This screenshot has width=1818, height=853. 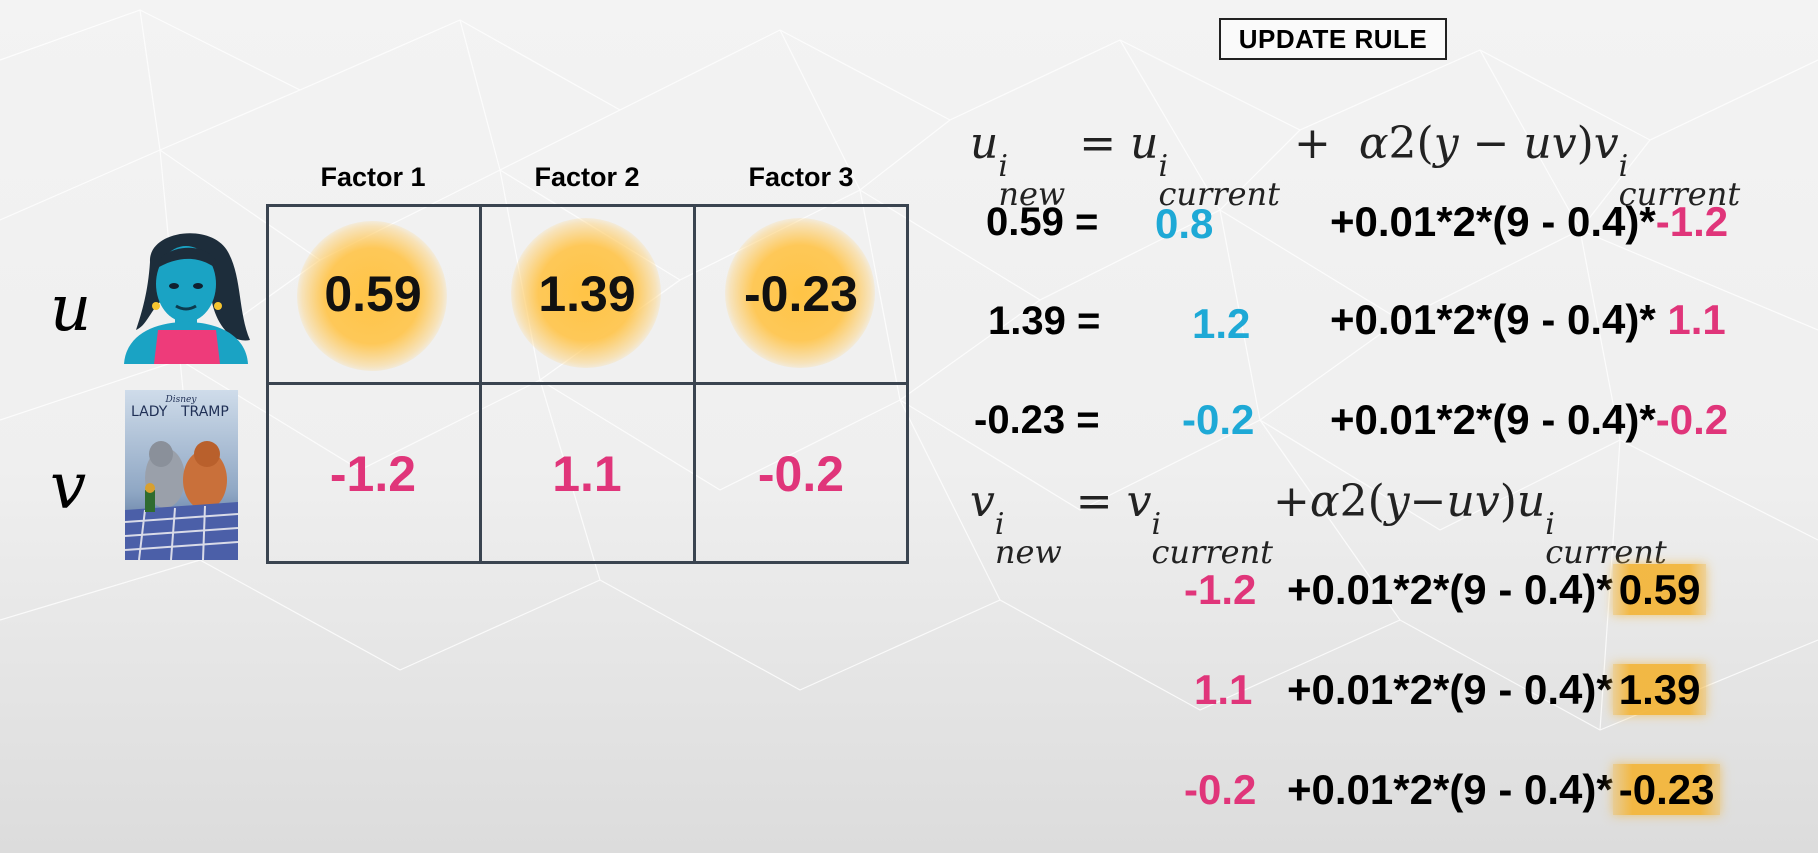 I want to click on movie-poster: Disney LADY TRAMP, so click(x=181, y=475).